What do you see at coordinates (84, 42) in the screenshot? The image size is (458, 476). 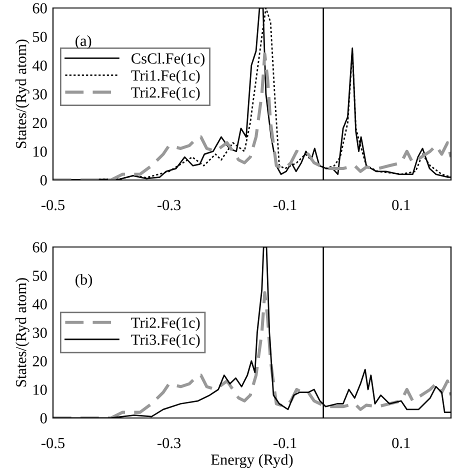 I see `annotation: (a)` at bounding box center [84, 42].